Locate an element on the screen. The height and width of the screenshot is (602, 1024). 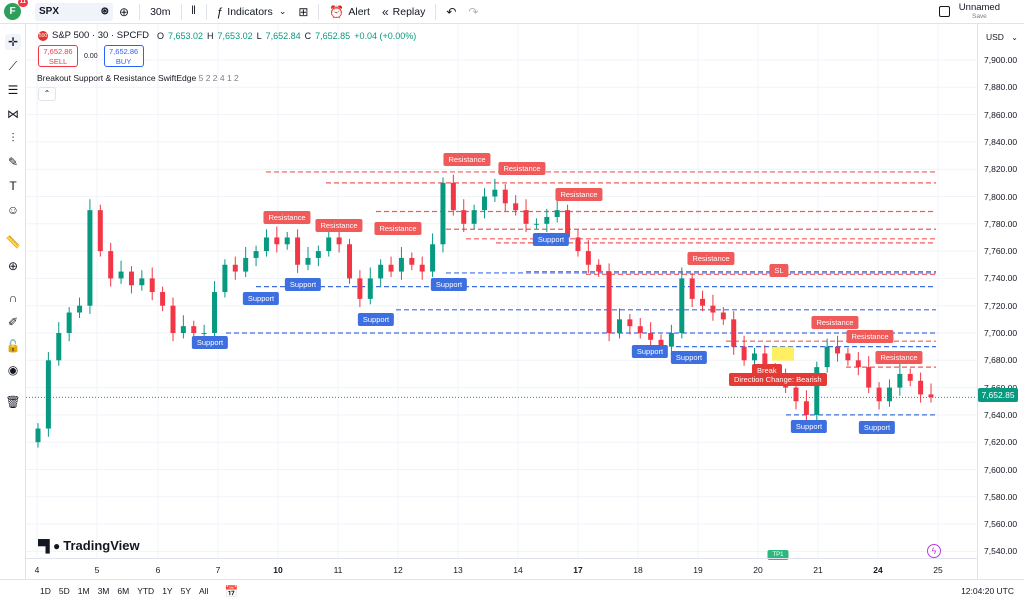
range-button-5d: 5D is located at coordinates (64, 591).